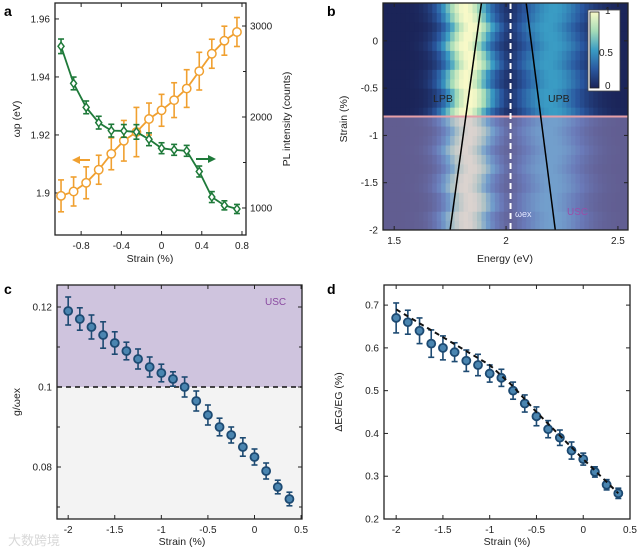  I want to click on x-tick-label: 0.5, so click(630, 530).